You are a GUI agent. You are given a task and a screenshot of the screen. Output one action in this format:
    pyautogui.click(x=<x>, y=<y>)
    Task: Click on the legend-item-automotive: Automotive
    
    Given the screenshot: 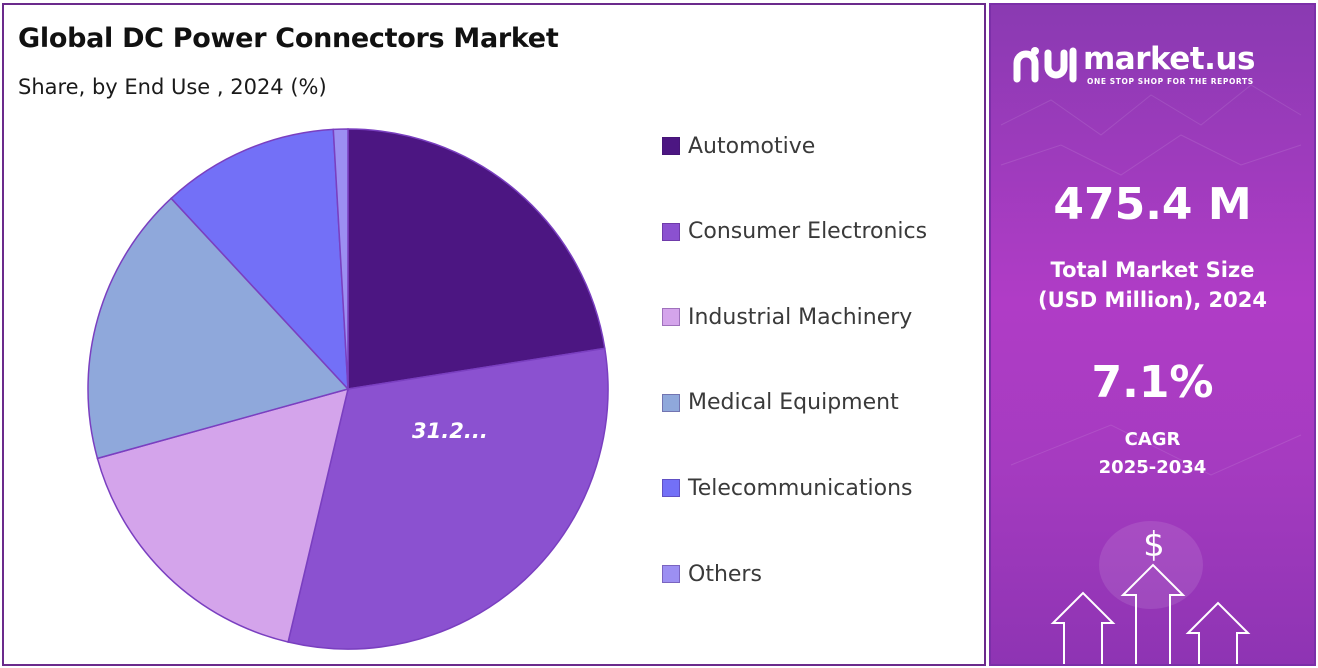 What is the action you would take?
    pyautogui.click(x=738, y=146)
    